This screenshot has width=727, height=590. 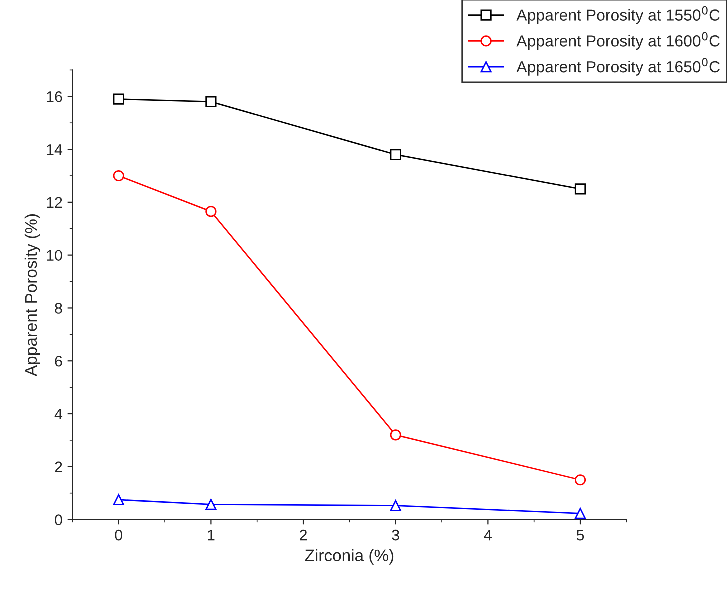 What do you see at coordinates (211, 535) in the screenshot?
I see `x-tick-label: 1` at bounding box center [211, 535].